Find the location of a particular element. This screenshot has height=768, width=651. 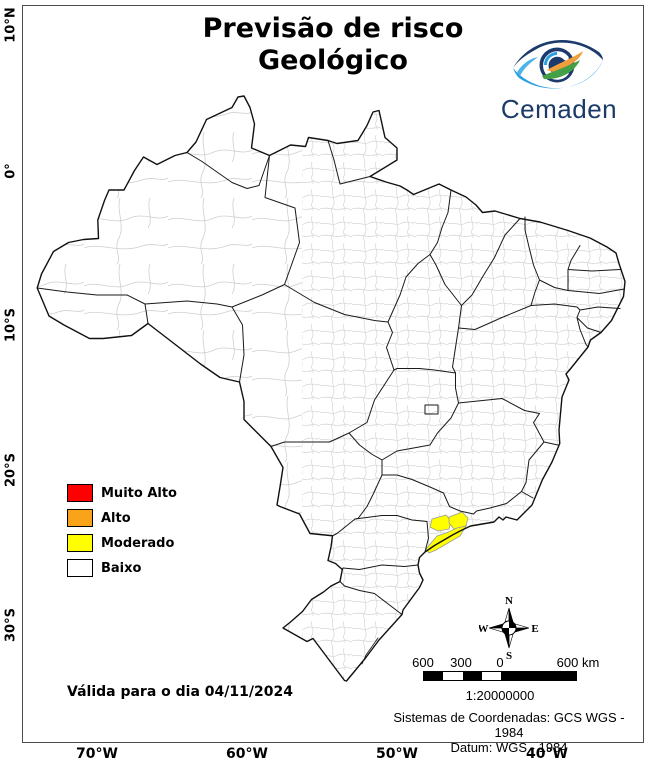

lat-label-30s: 30°S is located at coordinates (11, 625).